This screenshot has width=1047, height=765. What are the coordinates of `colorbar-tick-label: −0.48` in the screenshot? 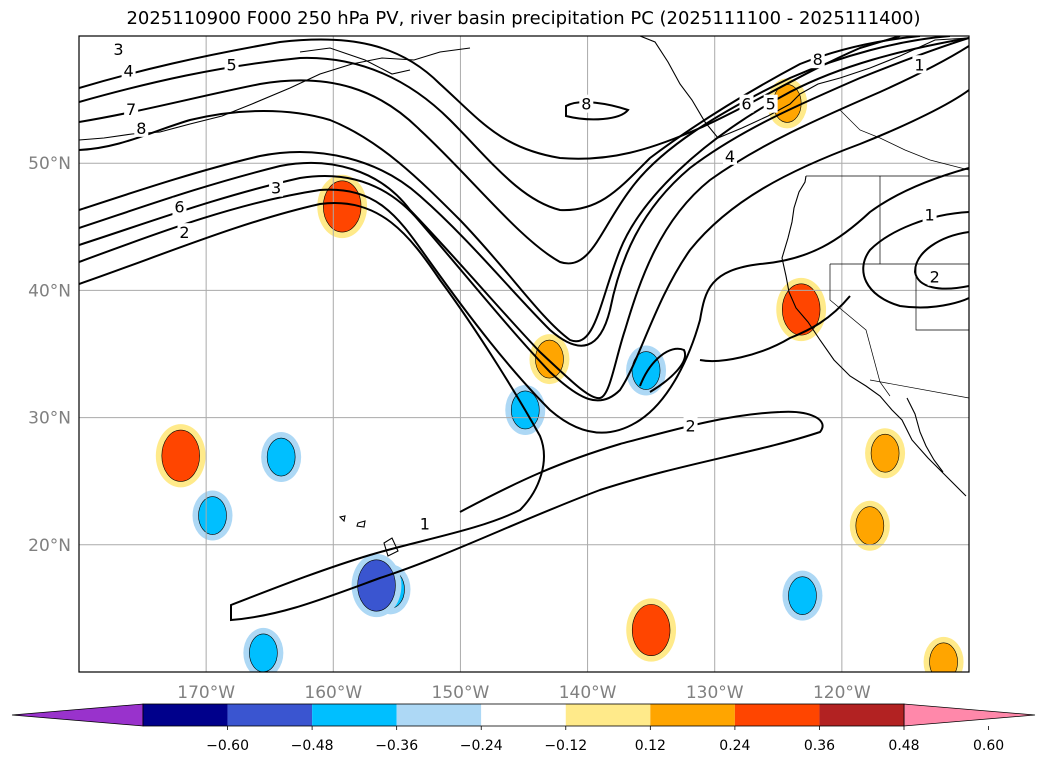 It's located at (312, 746).